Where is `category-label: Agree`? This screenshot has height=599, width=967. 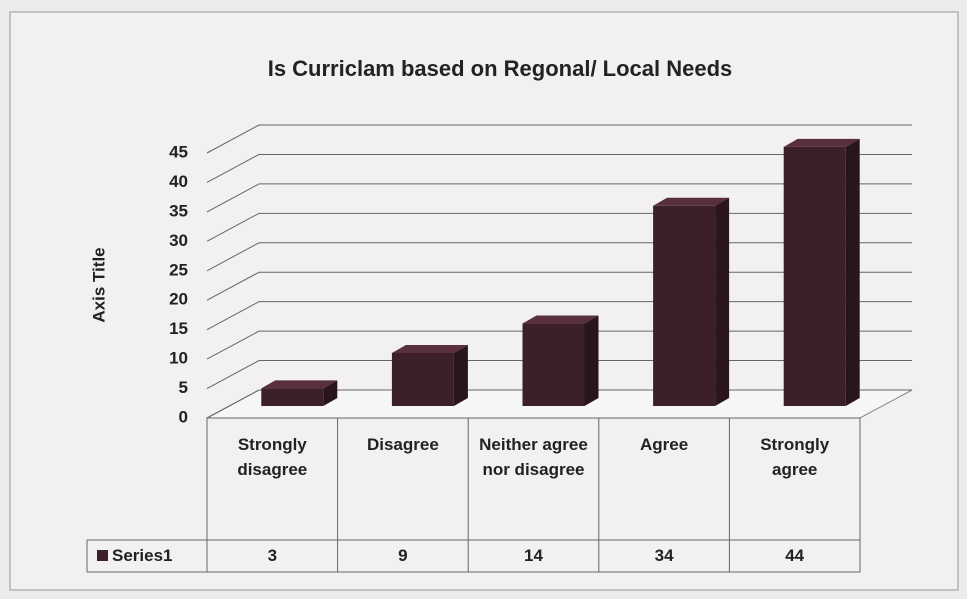
category-label: Agree is located at coordinates (664, 444).